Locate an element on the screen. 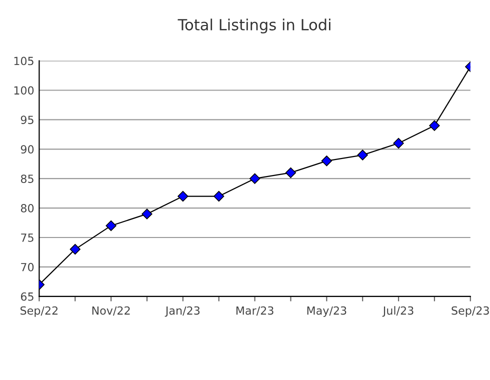 This screenshot has height=380, width=490. y-tick-label: 95 is located at coordinates (27, 120).